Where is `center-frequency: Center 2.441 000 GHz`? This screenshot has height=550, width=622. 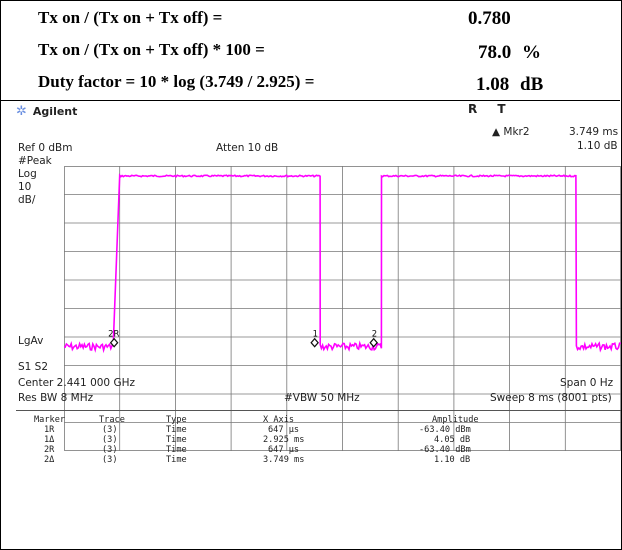
center-frequency: Center 2.441 000 GHz is located at coordinates (76, 383).